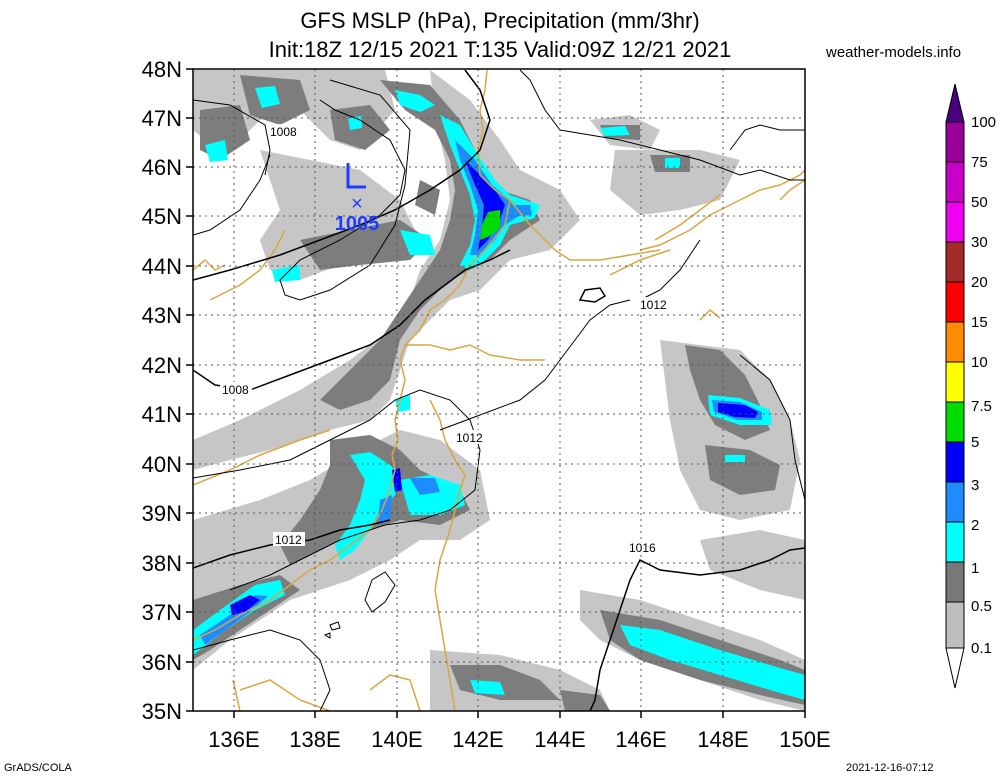  Describe the element at coordinates (975, 525) in the screenshot. I see `colorbar-label: 2` at that location.